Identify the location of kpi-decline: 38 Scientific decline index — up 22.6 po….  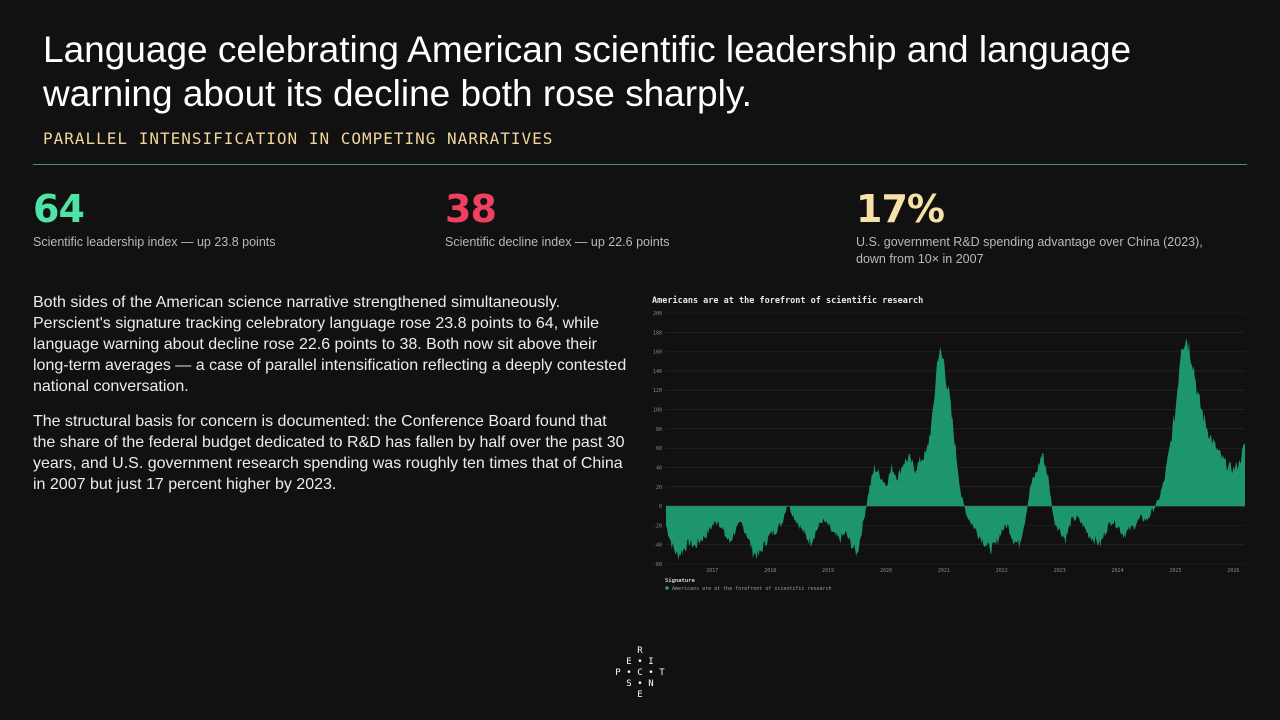
(635, 218).